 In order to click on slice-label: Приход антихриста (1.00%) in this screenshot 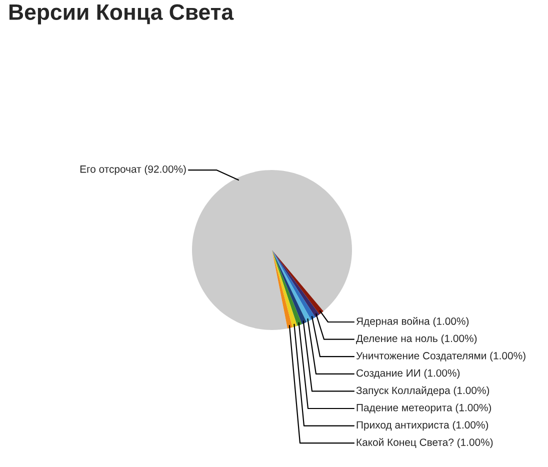, I will do `click(422, 425)`.